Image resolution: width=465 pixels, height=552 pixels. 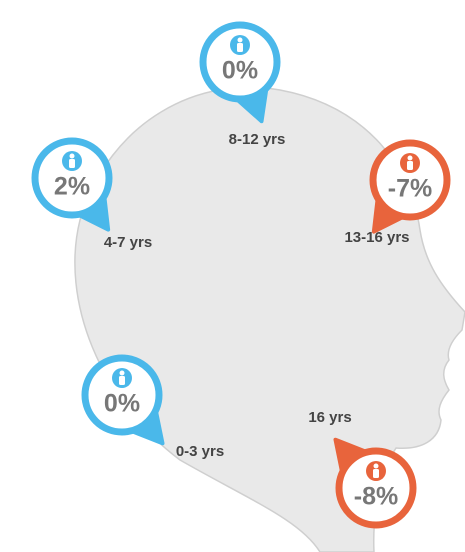 What do you see at coordinates (72, 187) in the screenshot?
I see `percent-value: 2%` at bounding box center [72, 187].